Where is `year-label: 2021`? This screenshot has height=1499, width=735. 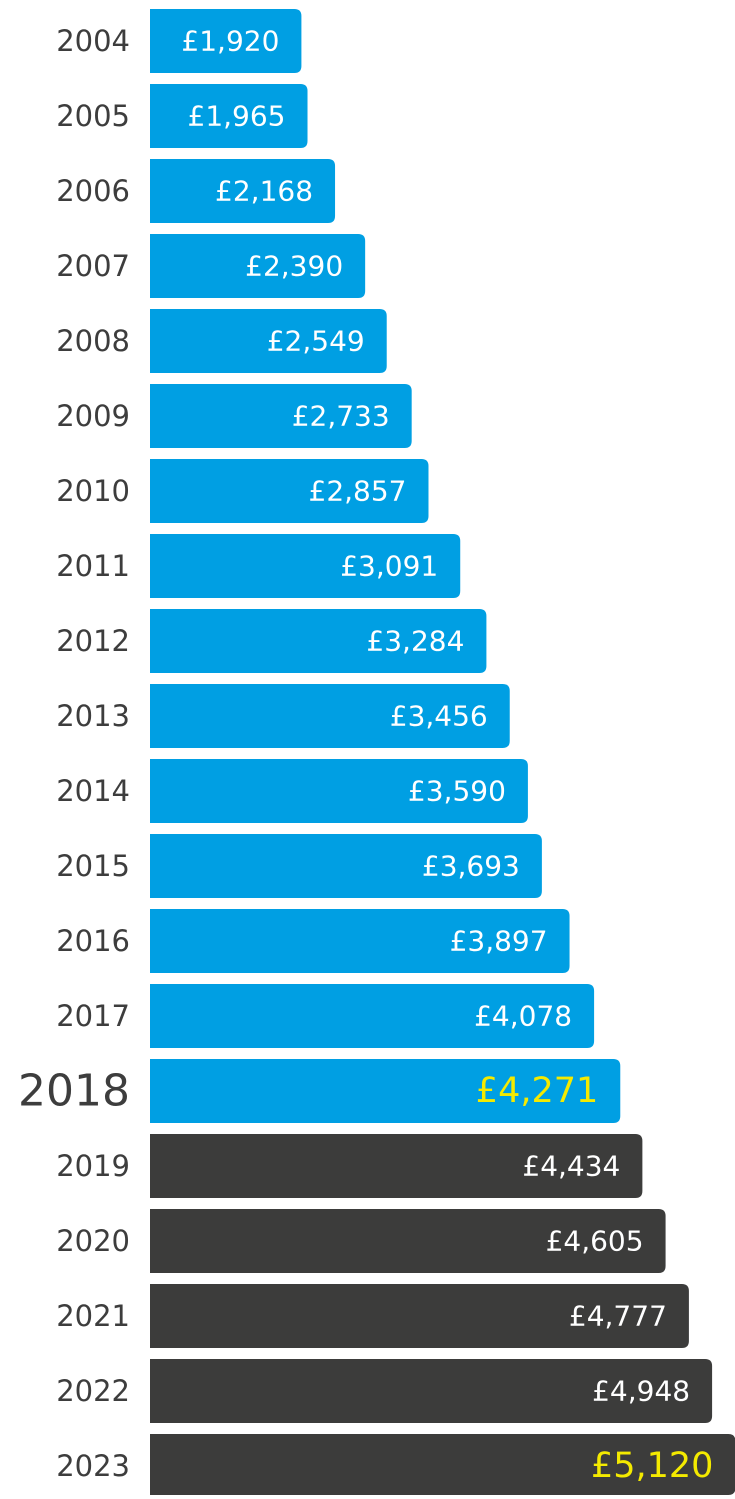
year-label: 2021 is located at coordinates (93, 1316).